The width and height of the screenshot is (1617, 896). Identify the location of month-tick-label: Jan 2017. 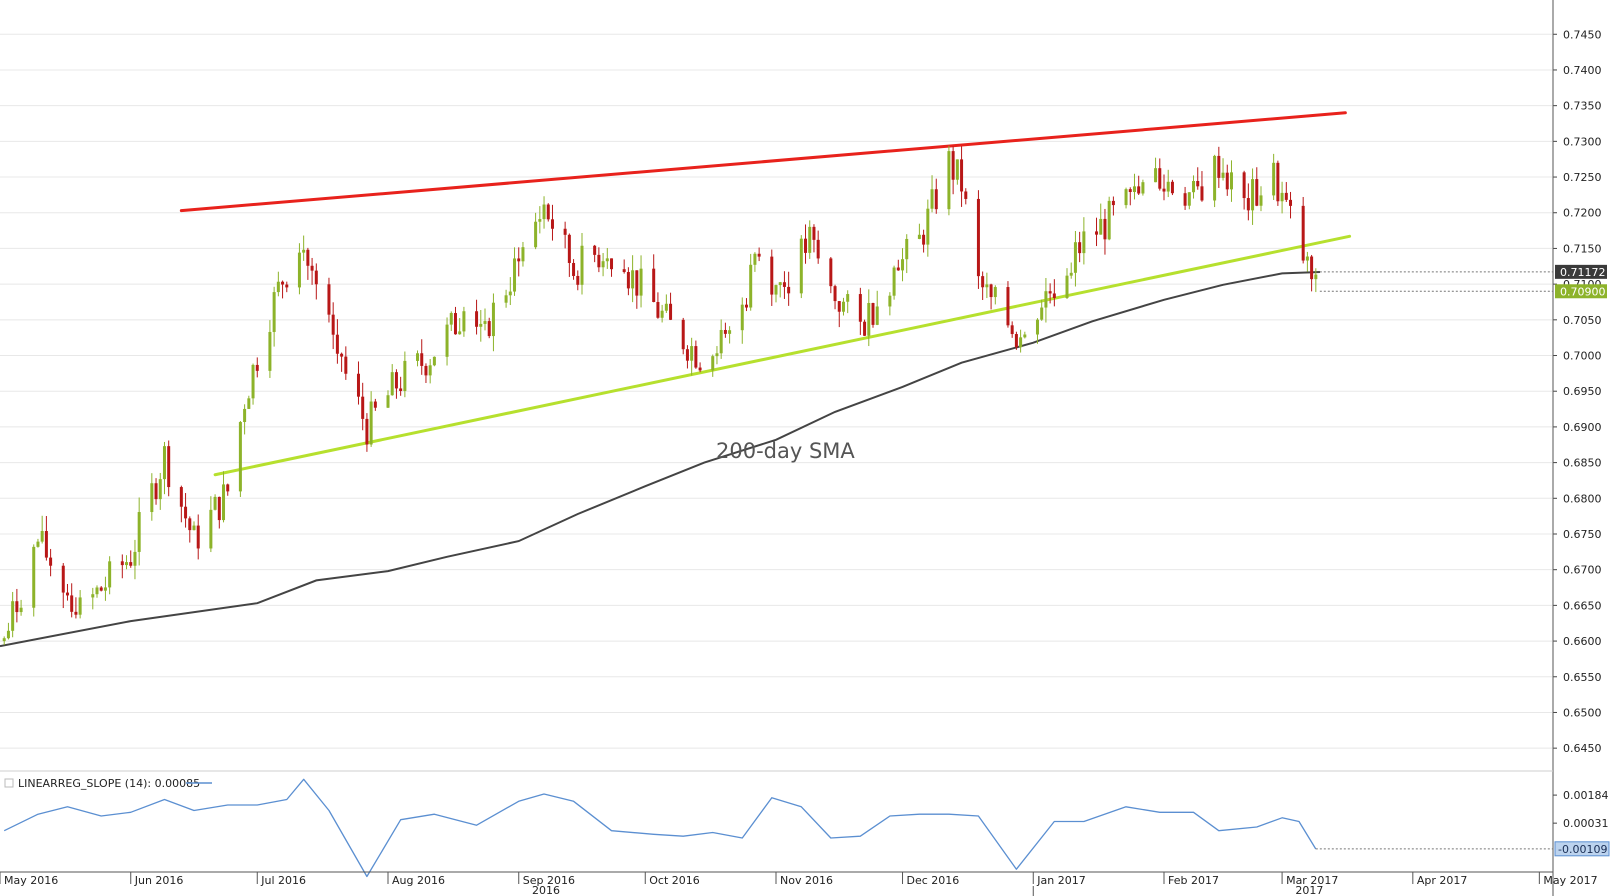
(1060, 880).